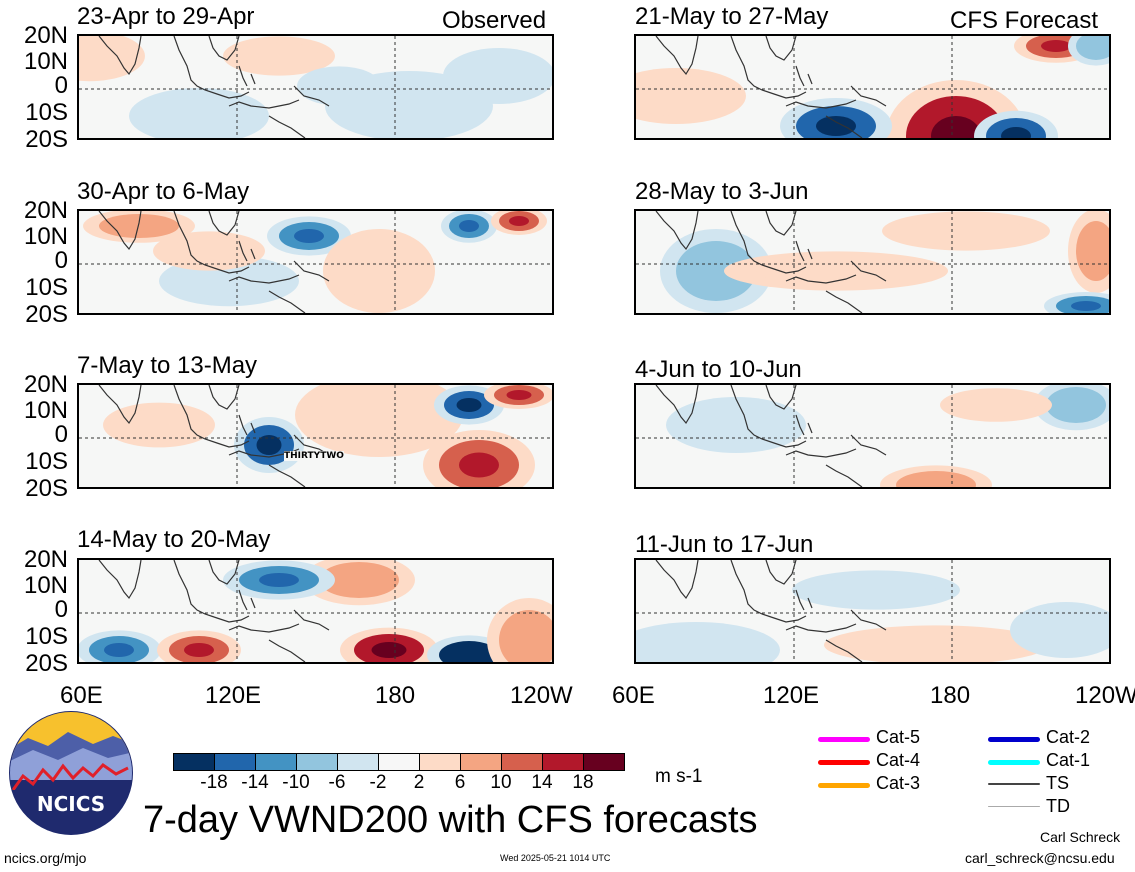 The height and width of the screenshot is (872, 1135). I want to click on colorbar-tick-label: 6, so click(460, 782).